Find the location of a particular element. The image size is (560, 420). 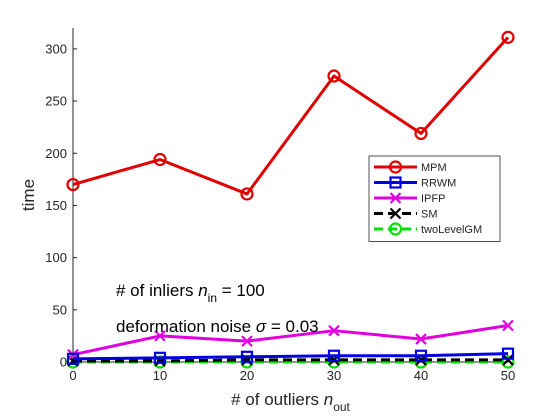

x-axis-title-text: # of outliers is located at coordinates (277, 399).